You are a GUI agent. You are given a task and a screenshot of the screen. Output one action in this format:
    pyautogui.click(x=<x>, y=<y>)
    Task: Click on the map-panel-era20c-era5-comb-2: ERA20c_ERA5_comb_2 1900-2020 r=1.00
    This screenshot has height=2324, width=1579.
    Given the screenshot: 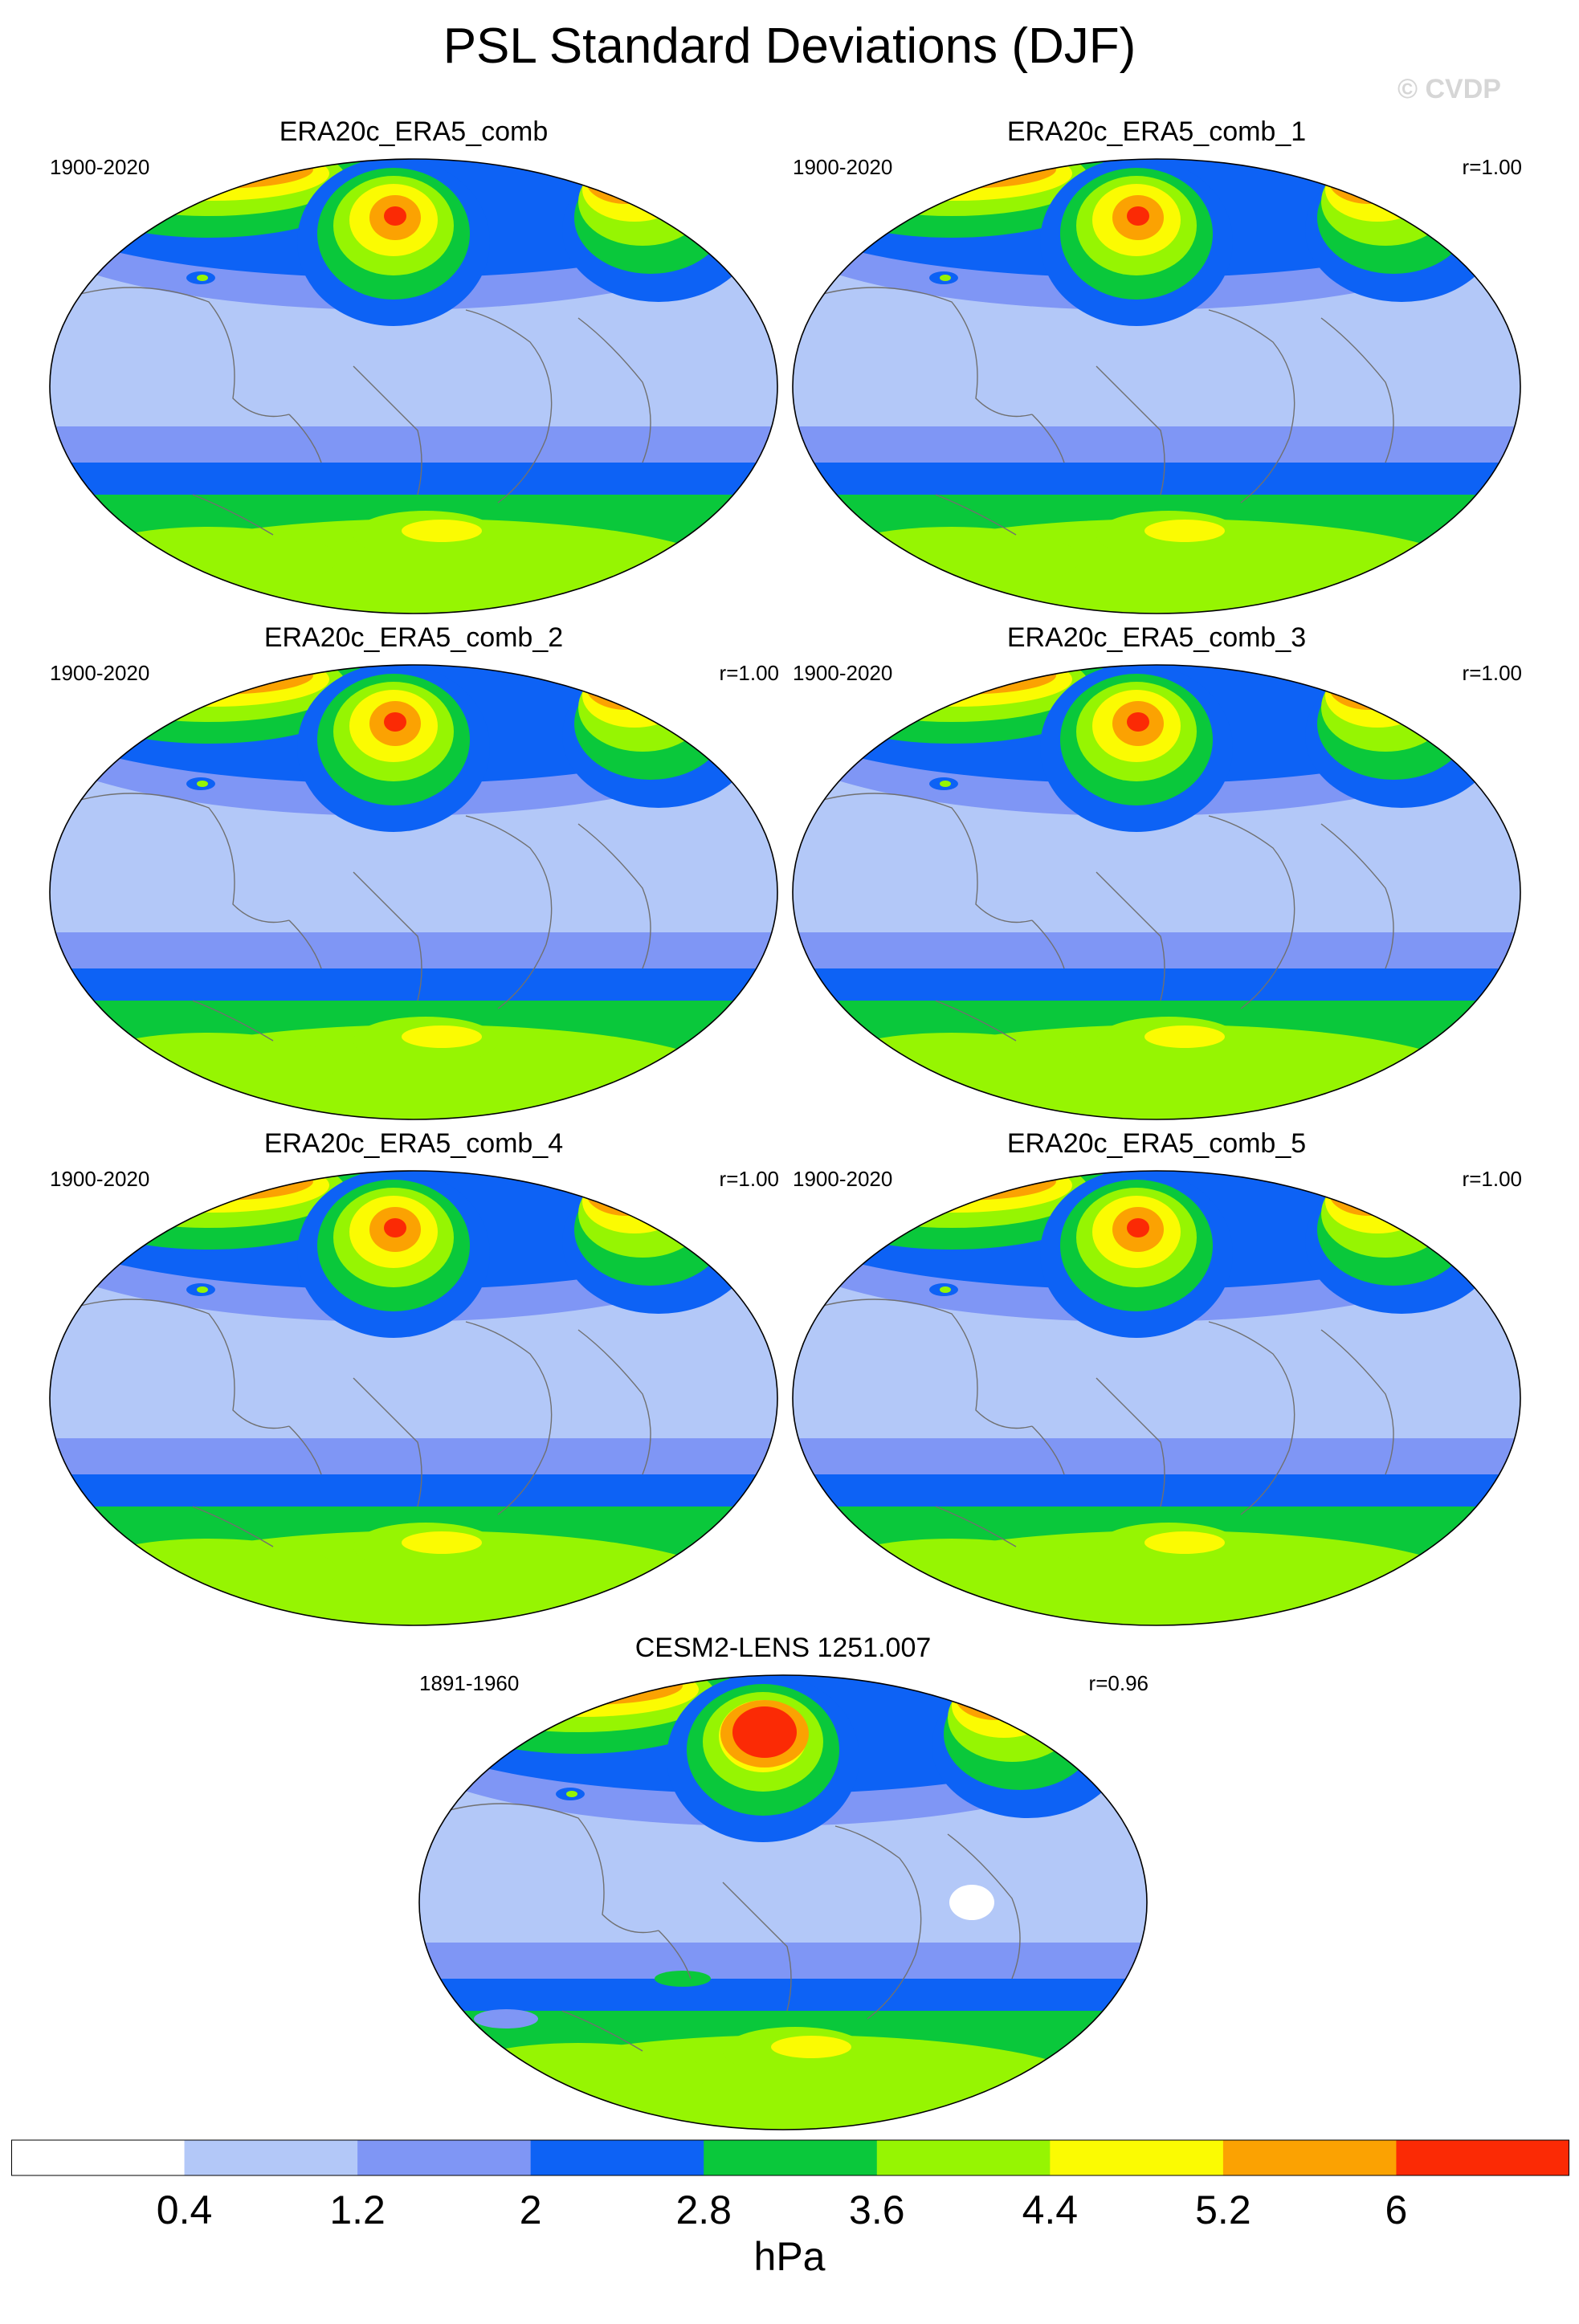 What is the action you would take?
    pyautogui.click(x=413, y=873)
    